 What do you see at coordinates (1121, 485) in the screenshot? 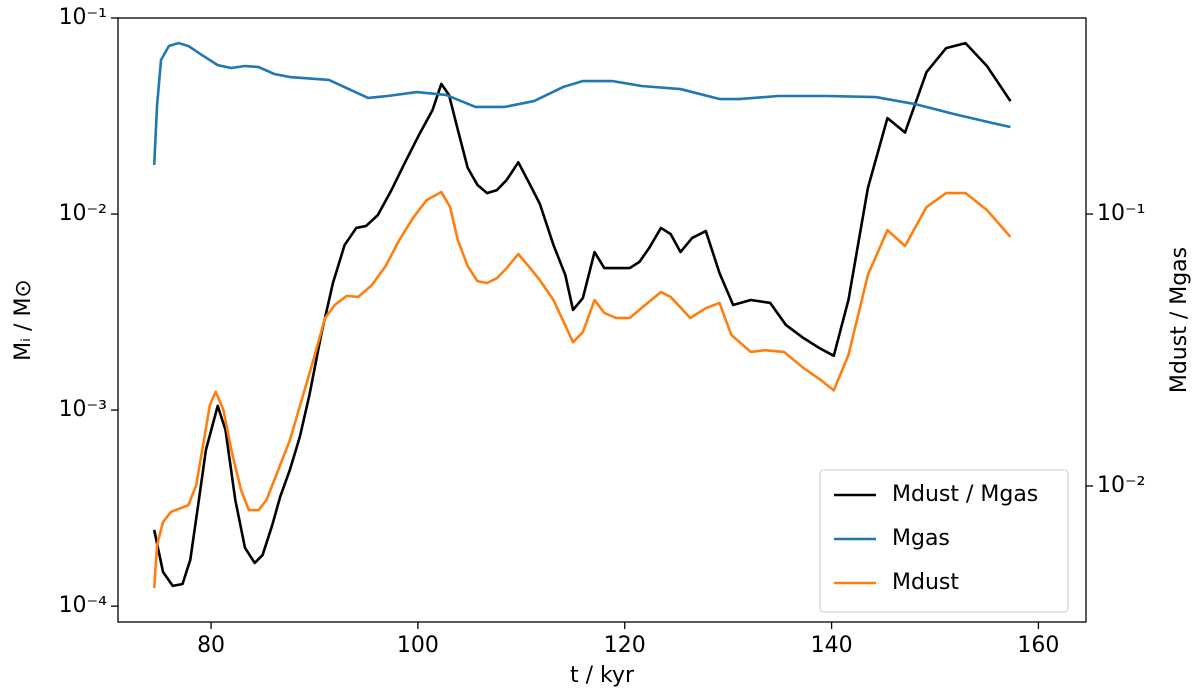
I see `y2-tick-label: 10⁻²` at bounding box center [1121, 485].